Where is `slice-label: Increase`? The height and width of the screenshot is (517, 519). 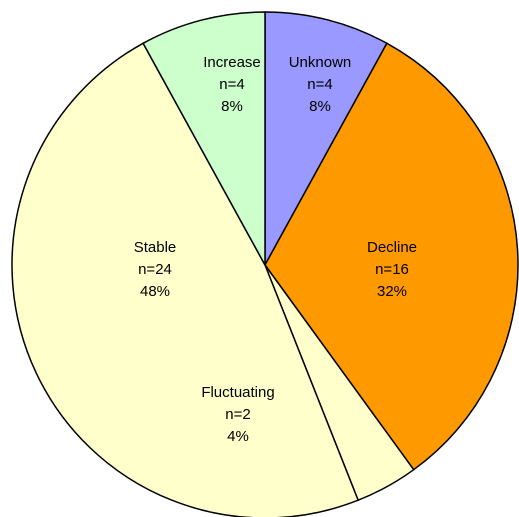
slice-label: Increase is located at coordinates (232, 62).